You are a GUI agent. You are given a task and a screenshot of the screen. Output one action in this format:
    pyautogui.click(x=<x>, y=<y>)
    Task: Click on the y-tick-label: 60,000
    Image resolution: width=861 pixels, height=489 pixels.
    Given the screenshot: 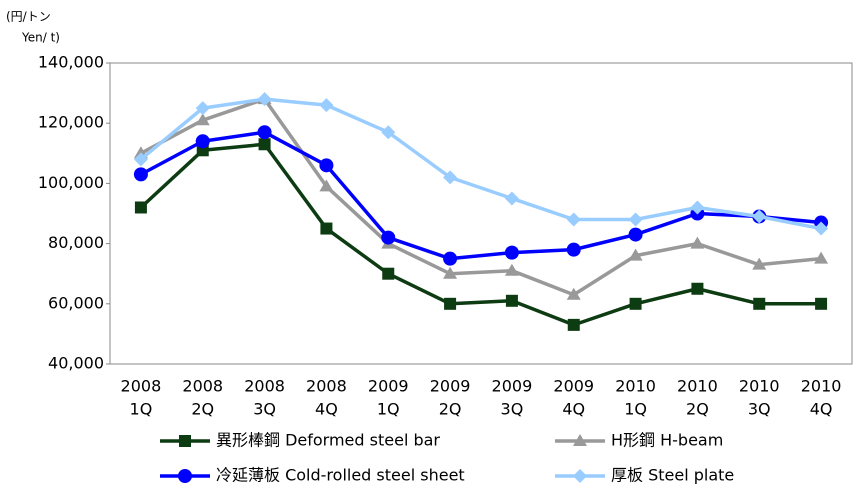 What is the action you would take?
    pyautogui.click(x=76, y=302)
    